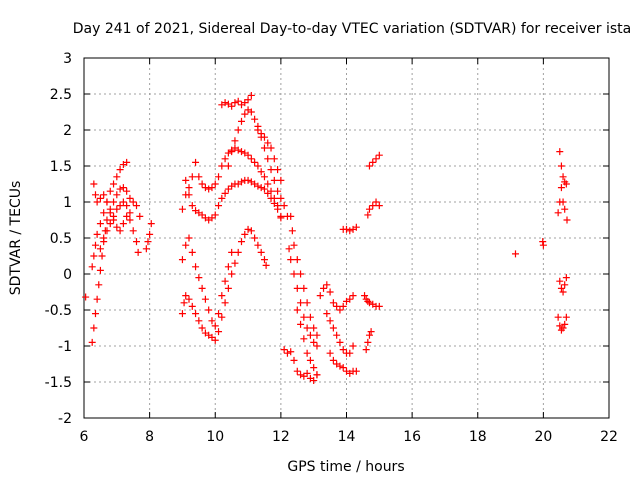 Image resolution: width=640 pixels, height=480 pixels. Describe the element at coordinates (16, 238) in the screenshot. I see `y-axis-label: SDTVAR / TECUs` at that location.